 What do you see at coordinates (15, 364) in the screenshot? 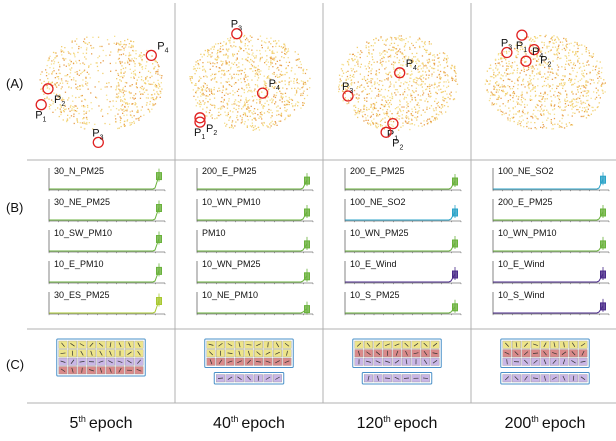
I see `row-label: (C)` at bounding box center [15, 364].